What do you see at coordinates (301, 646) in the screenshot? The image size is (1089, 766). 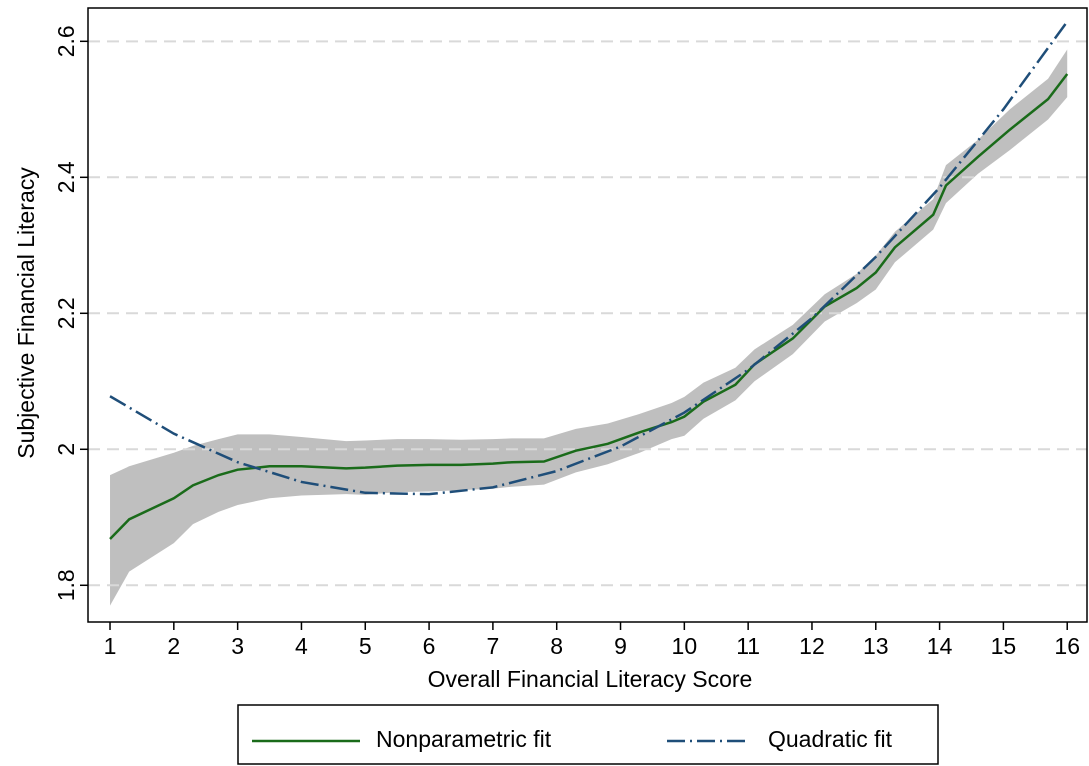 I see `x-tick-label: 4` at bounding box center [301, 646].